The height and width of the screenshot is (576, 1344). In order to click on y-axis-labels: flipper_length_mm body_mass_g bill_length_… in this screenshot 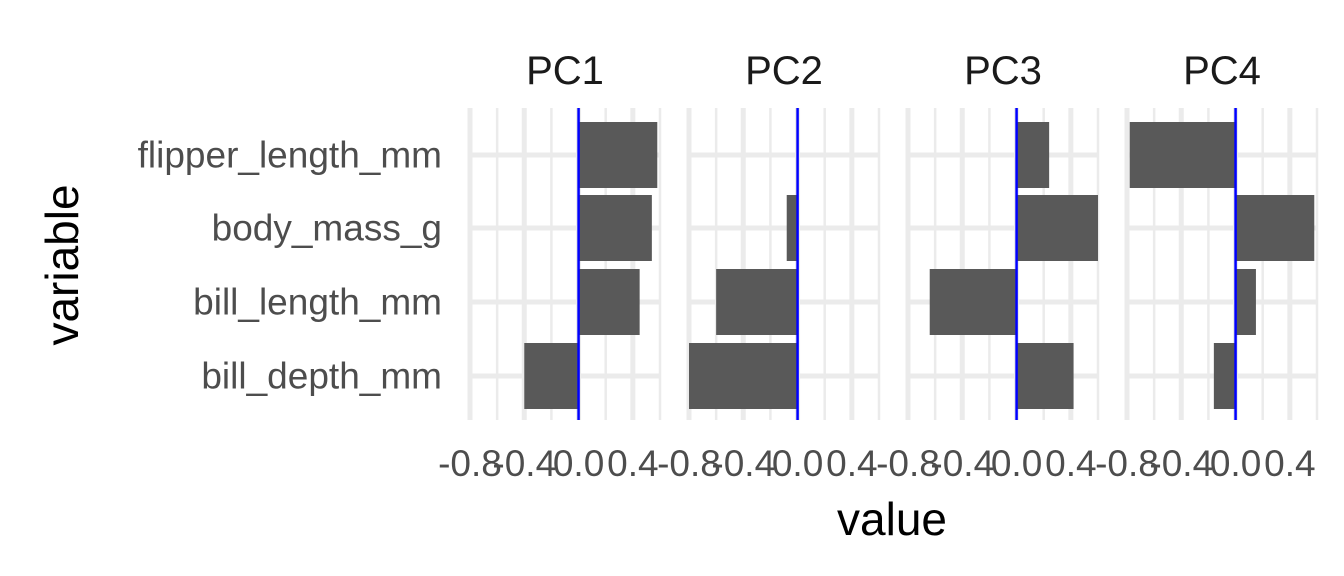, I will do `click(290, 266)`.